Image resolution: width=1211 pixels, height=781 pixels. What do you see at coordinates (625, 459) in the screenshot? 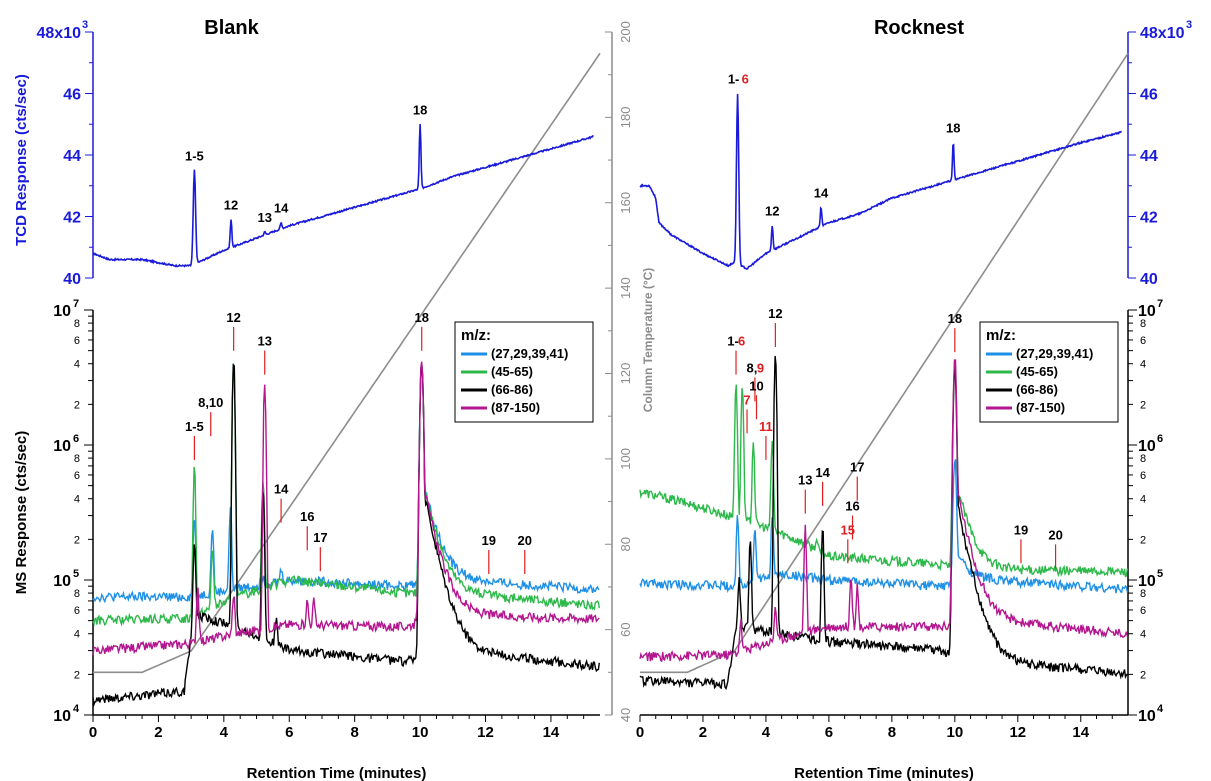
I see `temperature-tick-label: 100` at bounding box center [625, 459].